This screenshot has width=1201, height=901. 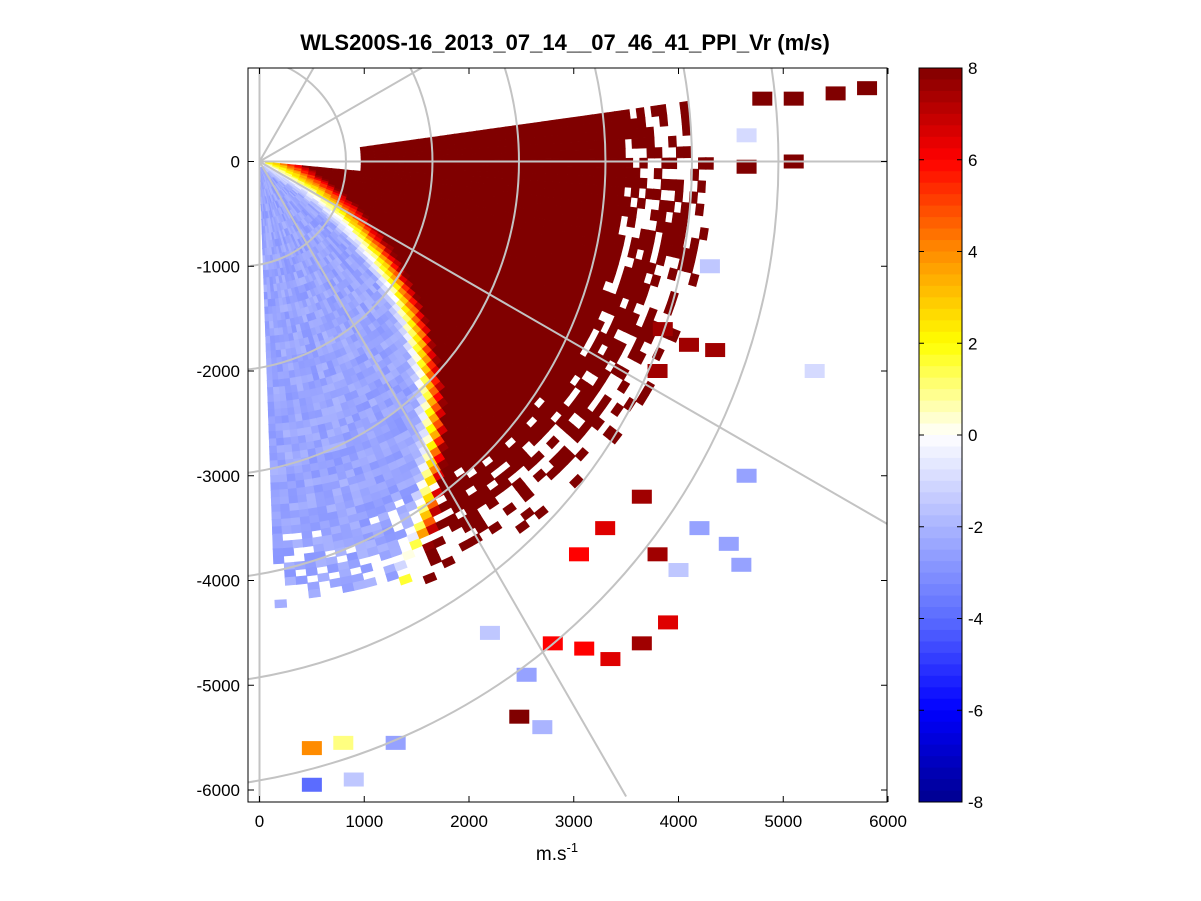 What do you see at coordinates (975, 710) in the screenshot?
I see `colorbar-tick-label: -6` at bounding box center [975, 710].